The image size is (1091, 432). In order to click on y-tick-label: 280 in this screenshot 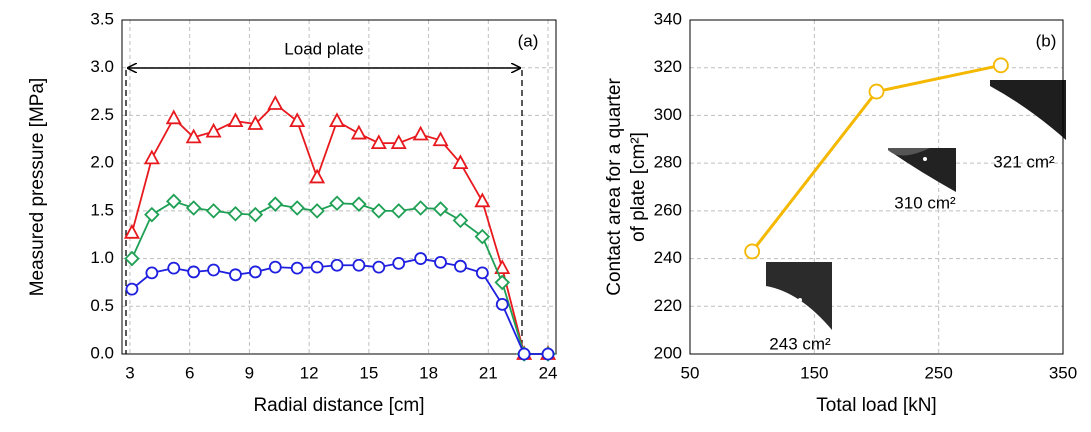, I will do `click(668, 162)`.